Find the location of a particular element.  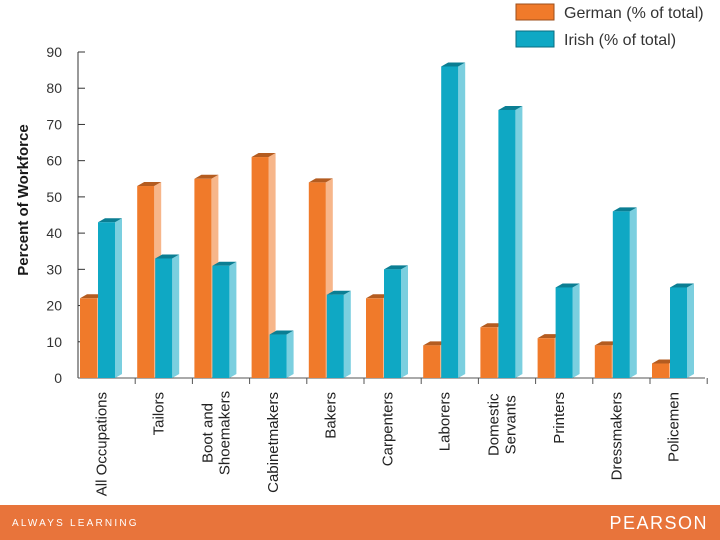

category-label: Laborers is located at coordinates (445, 421).